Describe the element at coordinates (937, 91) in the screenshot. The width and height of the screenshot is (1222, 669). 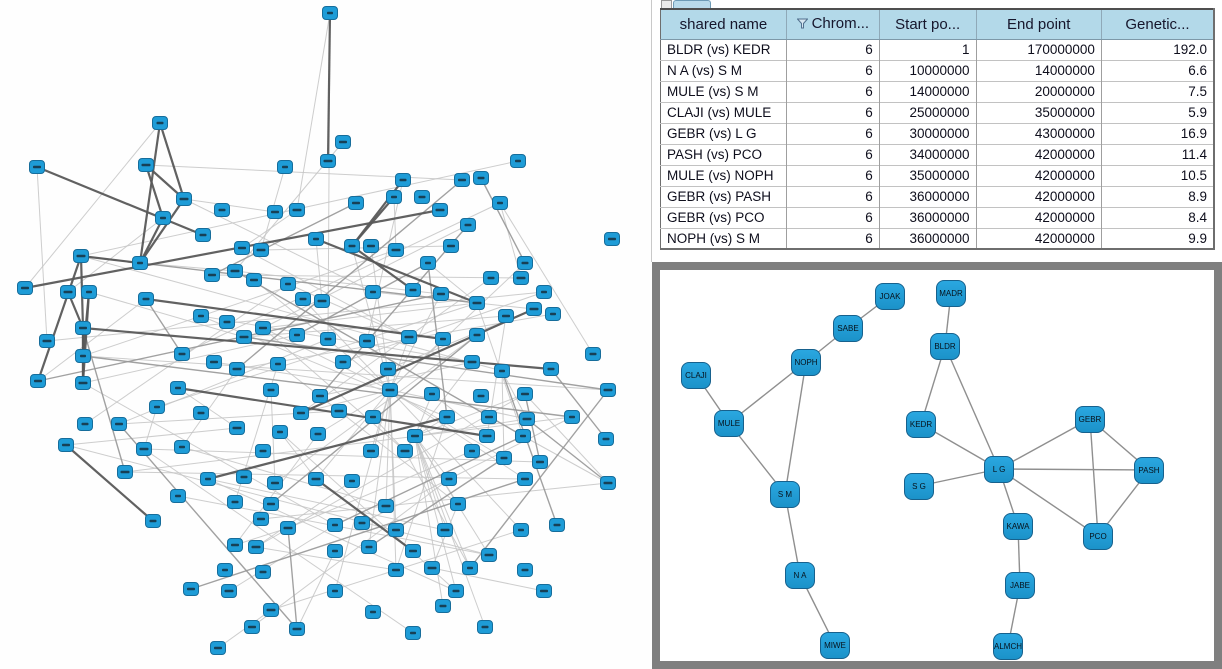
I see `table-row: MULE (vs) S M 6 14000000 20000000 7.5` at that location.